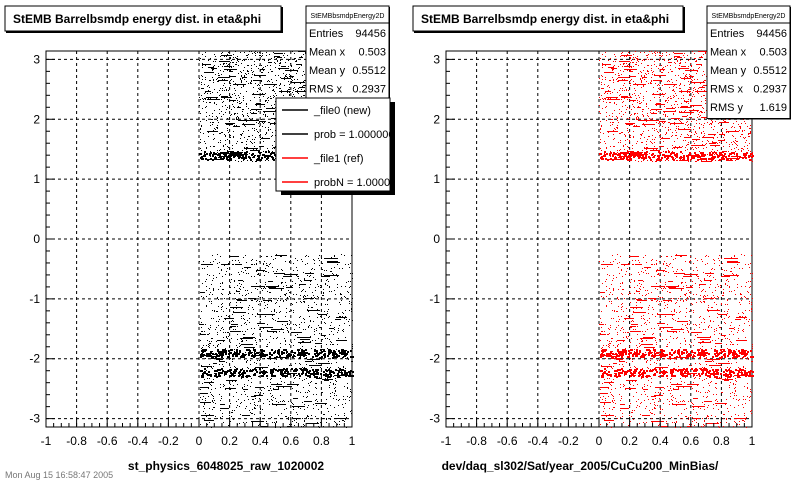 The width and height of the screenshot is (800, 480). Describe the element at coordinates (36, 239) in the screenshot. I see `y-tick-label: 0` at that location.